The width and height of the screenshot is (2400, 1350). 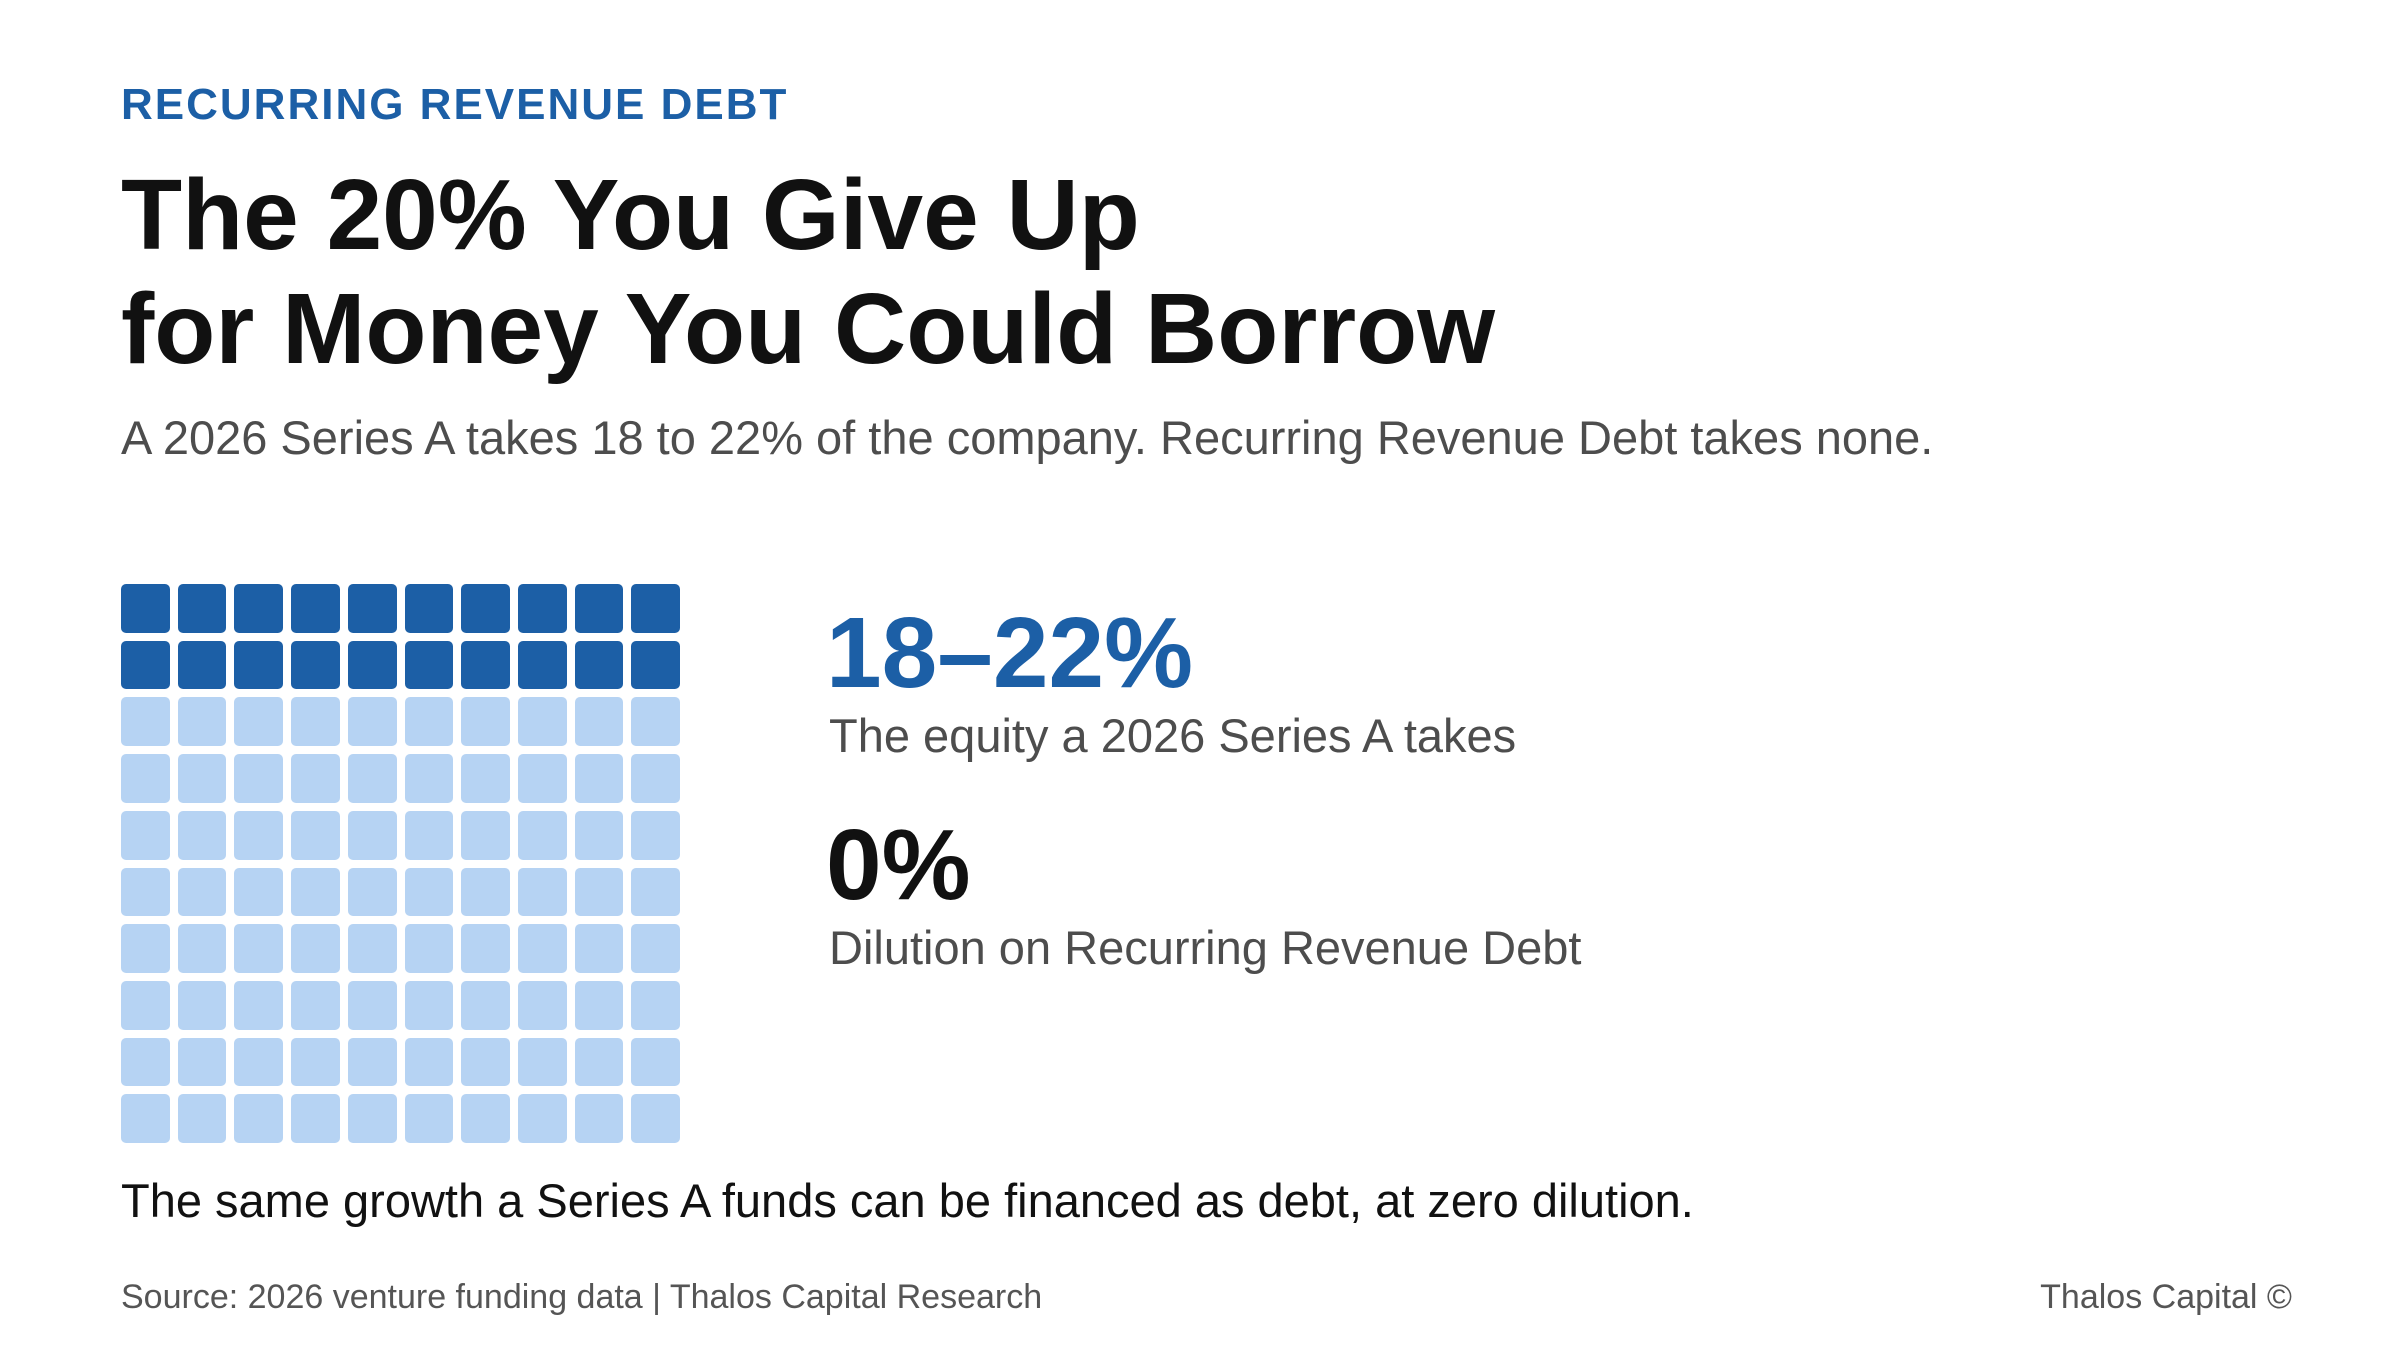 What do you see at coordinates (1173, 735) in the screenshot?
I see `stat-series-a-label: The equity a 2026 Series A takes` at bounding box center [1173, 735].